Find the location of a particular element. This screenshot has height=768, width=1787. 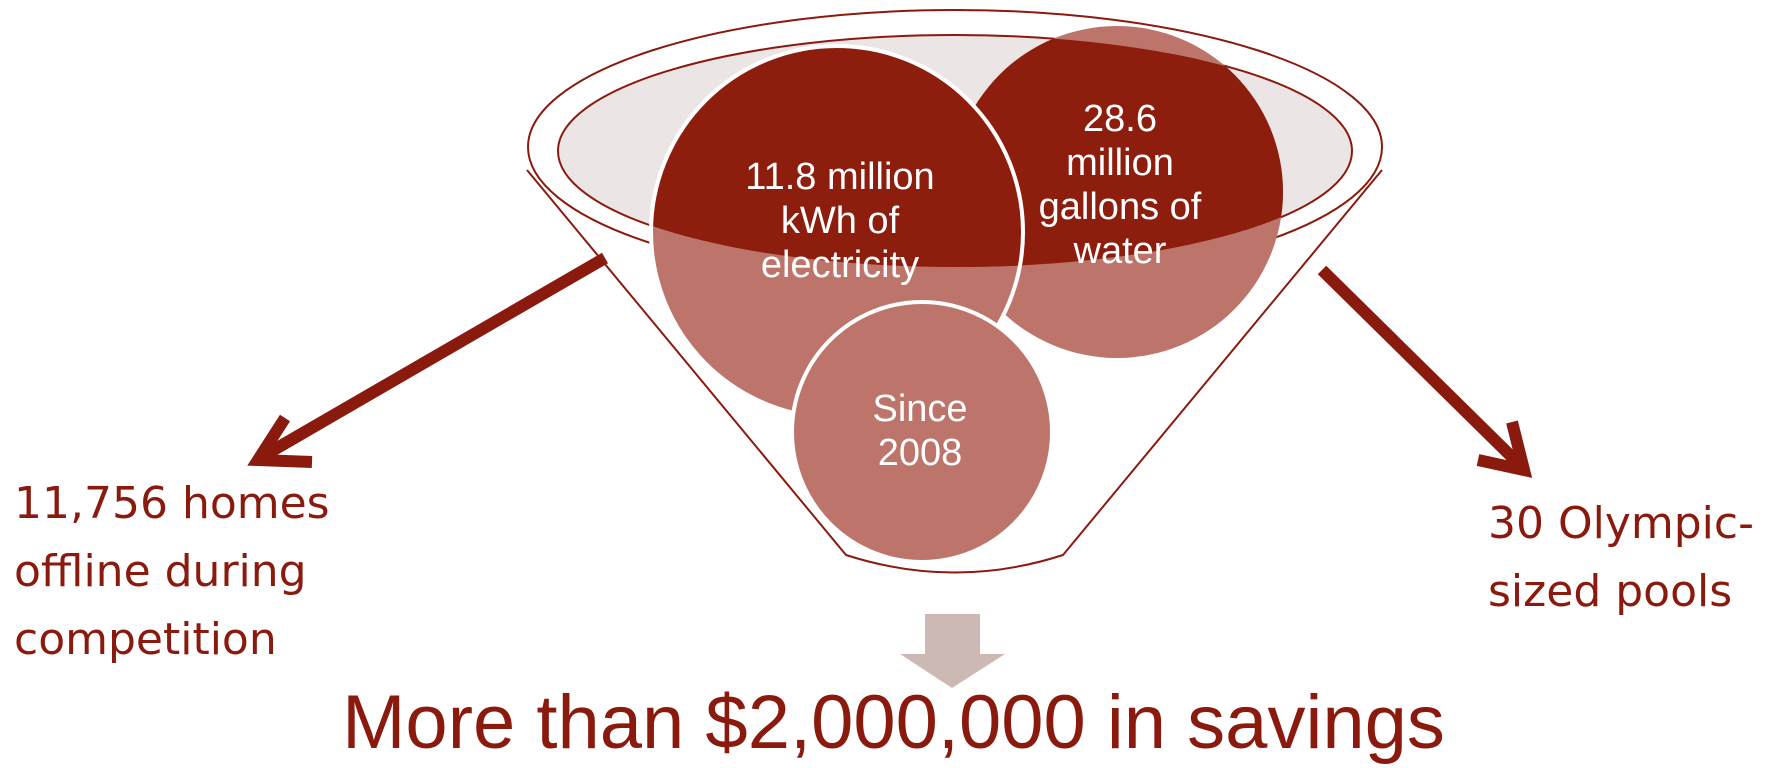

circle-label-since: Since 2008 is located at coordinates (920, 431).